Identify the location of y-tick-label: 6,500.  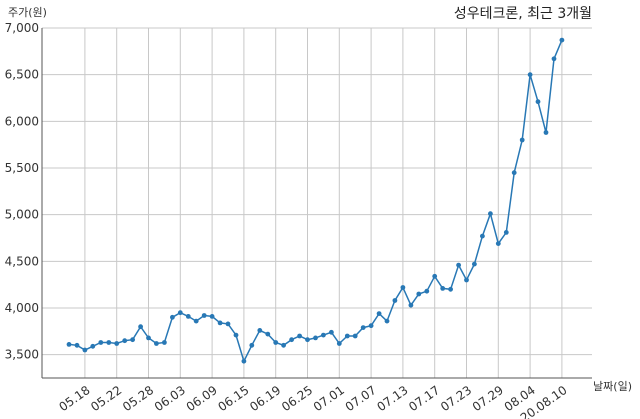
(22, 75).